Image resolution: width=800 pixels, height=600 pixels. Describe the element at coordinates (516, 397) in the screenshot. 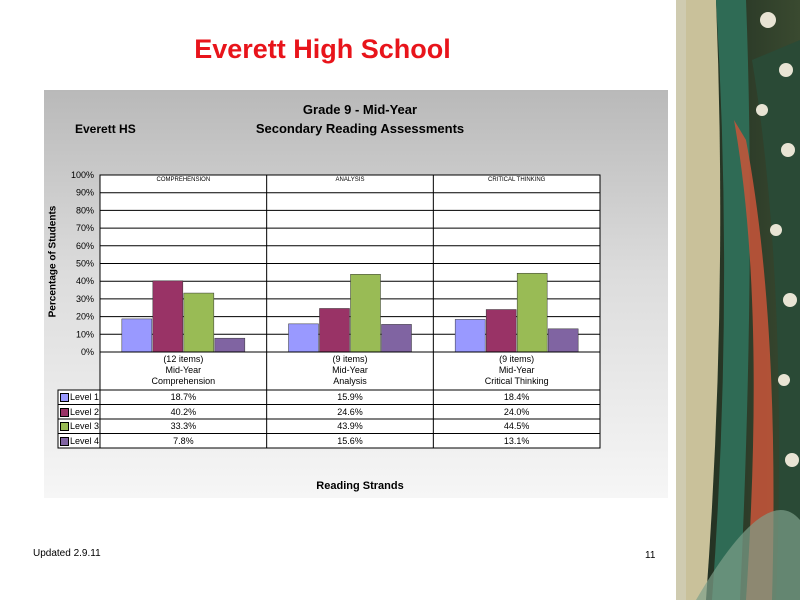

I see `data-label: 18.4%` at that location.